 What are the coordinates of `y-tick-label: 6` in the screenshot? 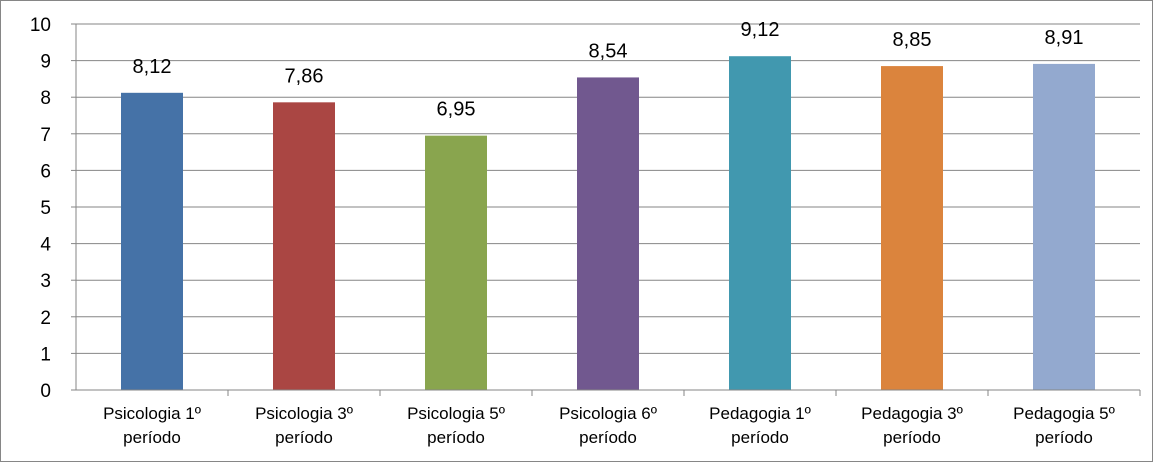 It's located at (45, 171).